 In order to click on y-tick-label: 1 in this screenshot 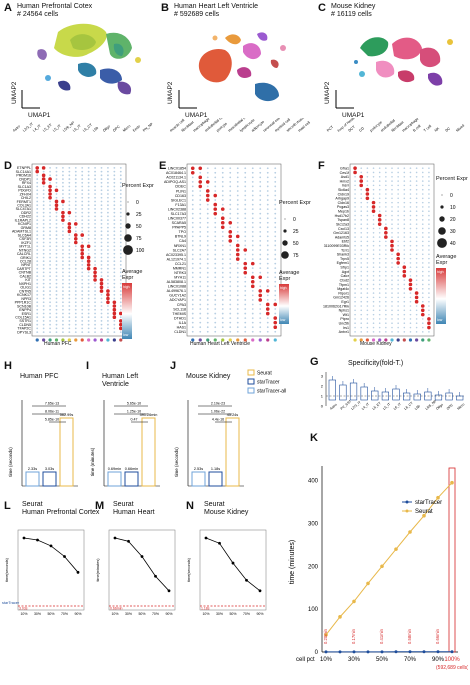, I will do `click(322, 396)`.